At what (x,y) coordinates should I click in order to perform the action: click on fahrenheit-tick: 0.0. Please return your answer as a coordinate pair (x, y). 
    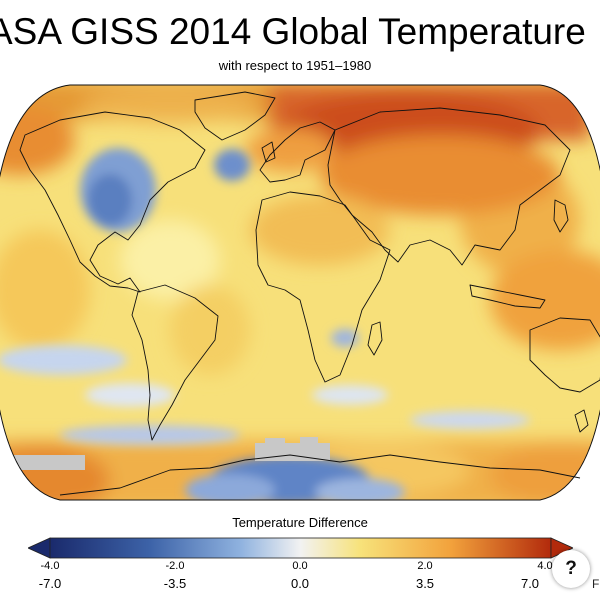
    Looking at the image, I should click on (300, 583).